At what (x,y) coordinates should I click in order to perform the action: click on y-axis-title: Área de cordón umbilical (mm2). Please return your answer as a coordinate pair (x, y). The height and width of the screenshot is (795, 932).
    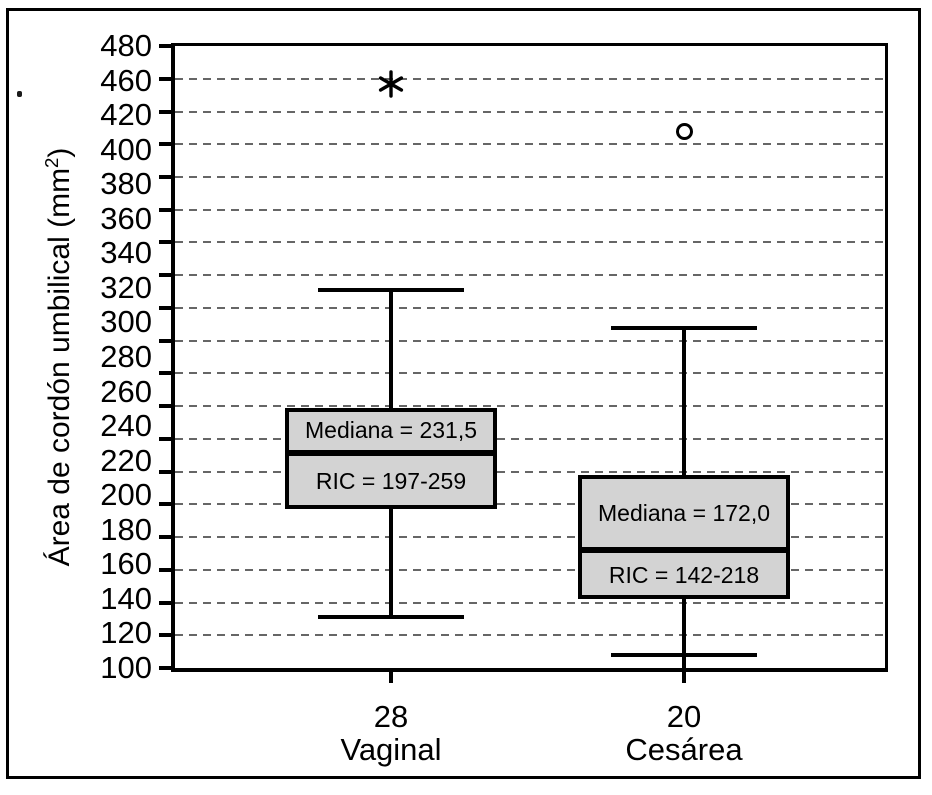
    Looking at the image, I should click on (54, 357).